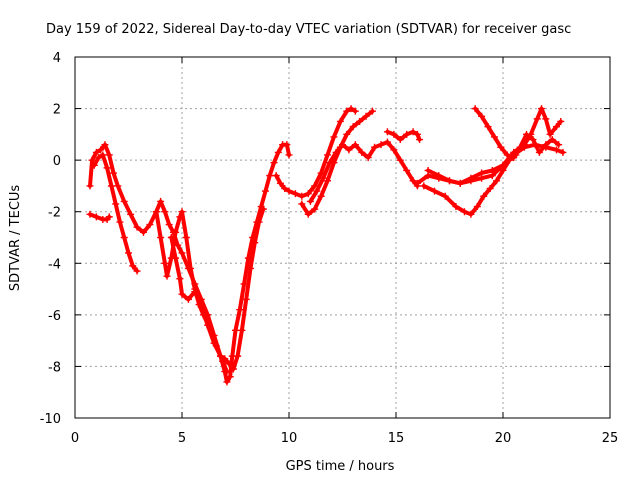  Describe the element at coordinates (57, 110) in the screenshot. I see `y-tick-label: 2` at that location.